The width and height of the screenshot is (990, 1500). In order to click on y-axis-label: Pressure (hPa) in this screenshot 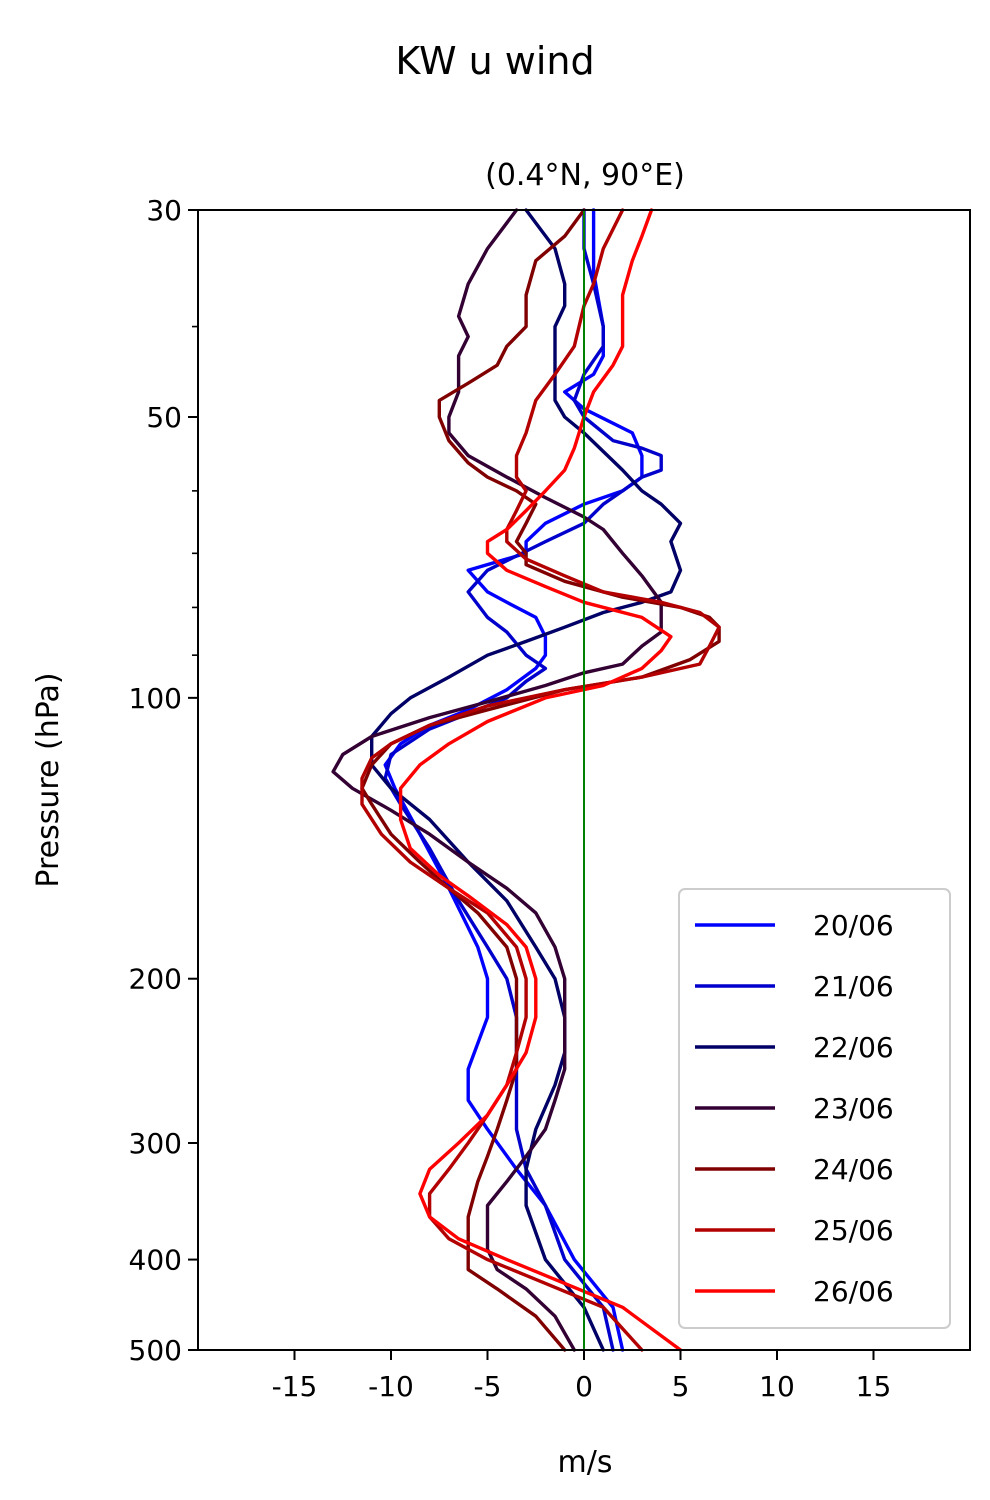, I will do `click(48, 779)`.